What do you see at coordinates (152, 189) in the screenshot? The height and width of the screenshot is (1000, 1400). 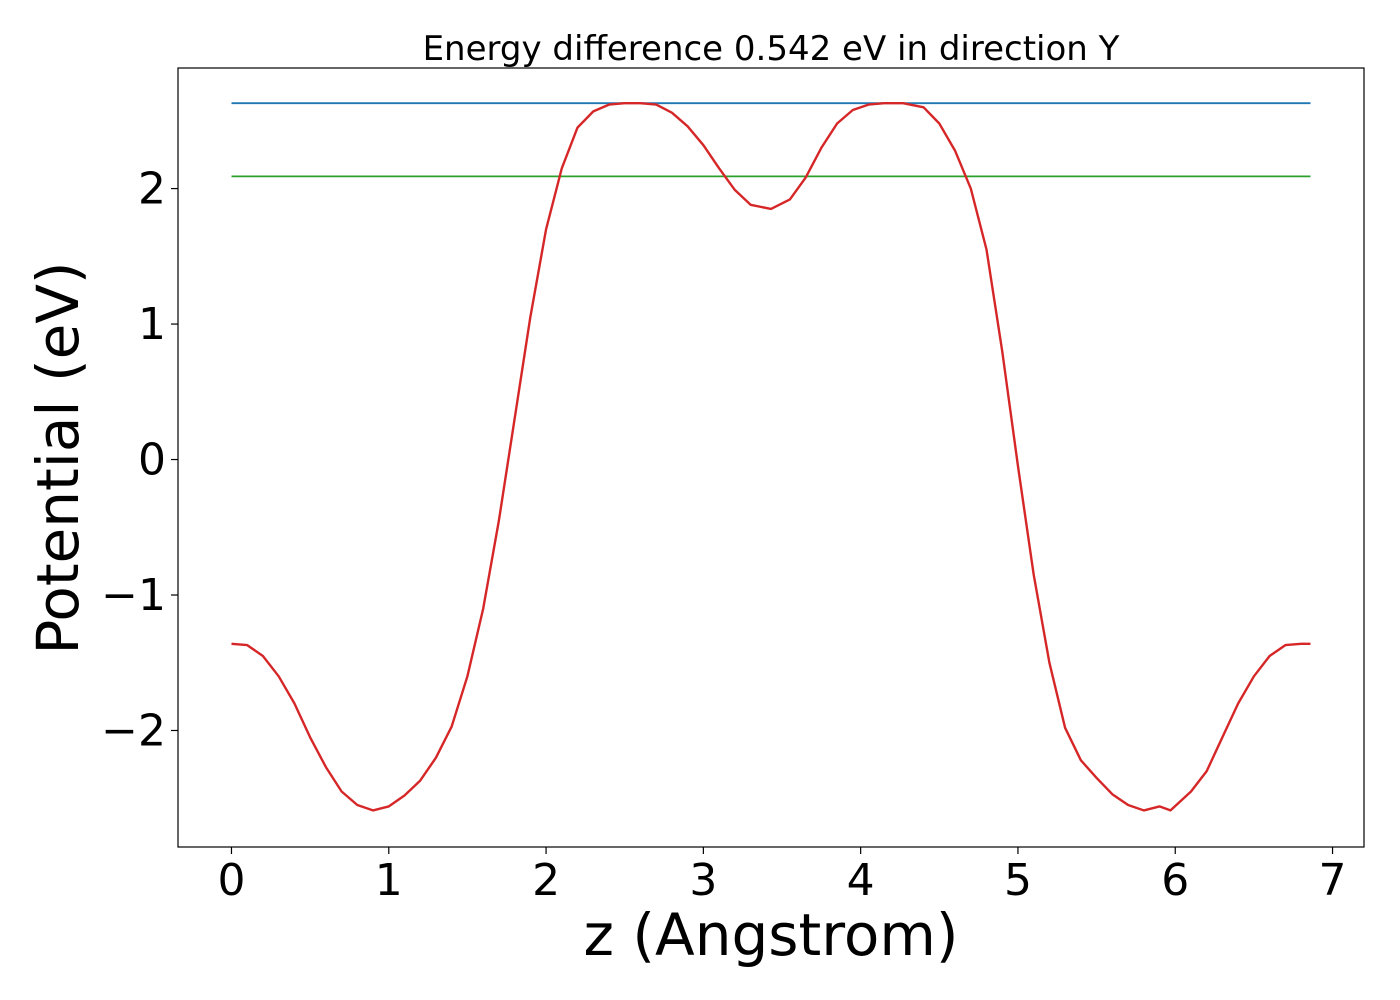 I see `y-tick-label: 2` at bounding box center [152, 189].